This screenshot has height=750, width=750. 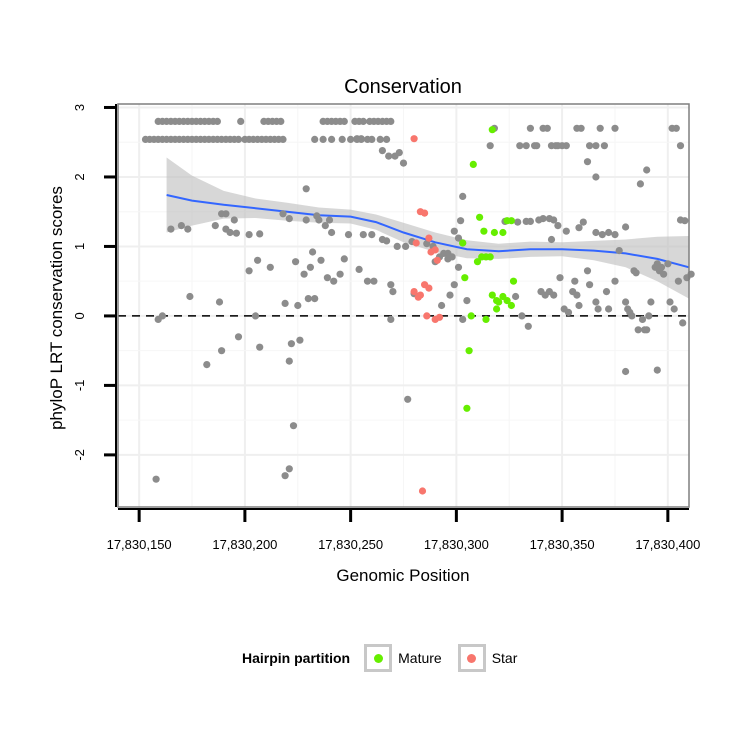 I want to click on y-tick-label: 3, so click(x=79, y=107).